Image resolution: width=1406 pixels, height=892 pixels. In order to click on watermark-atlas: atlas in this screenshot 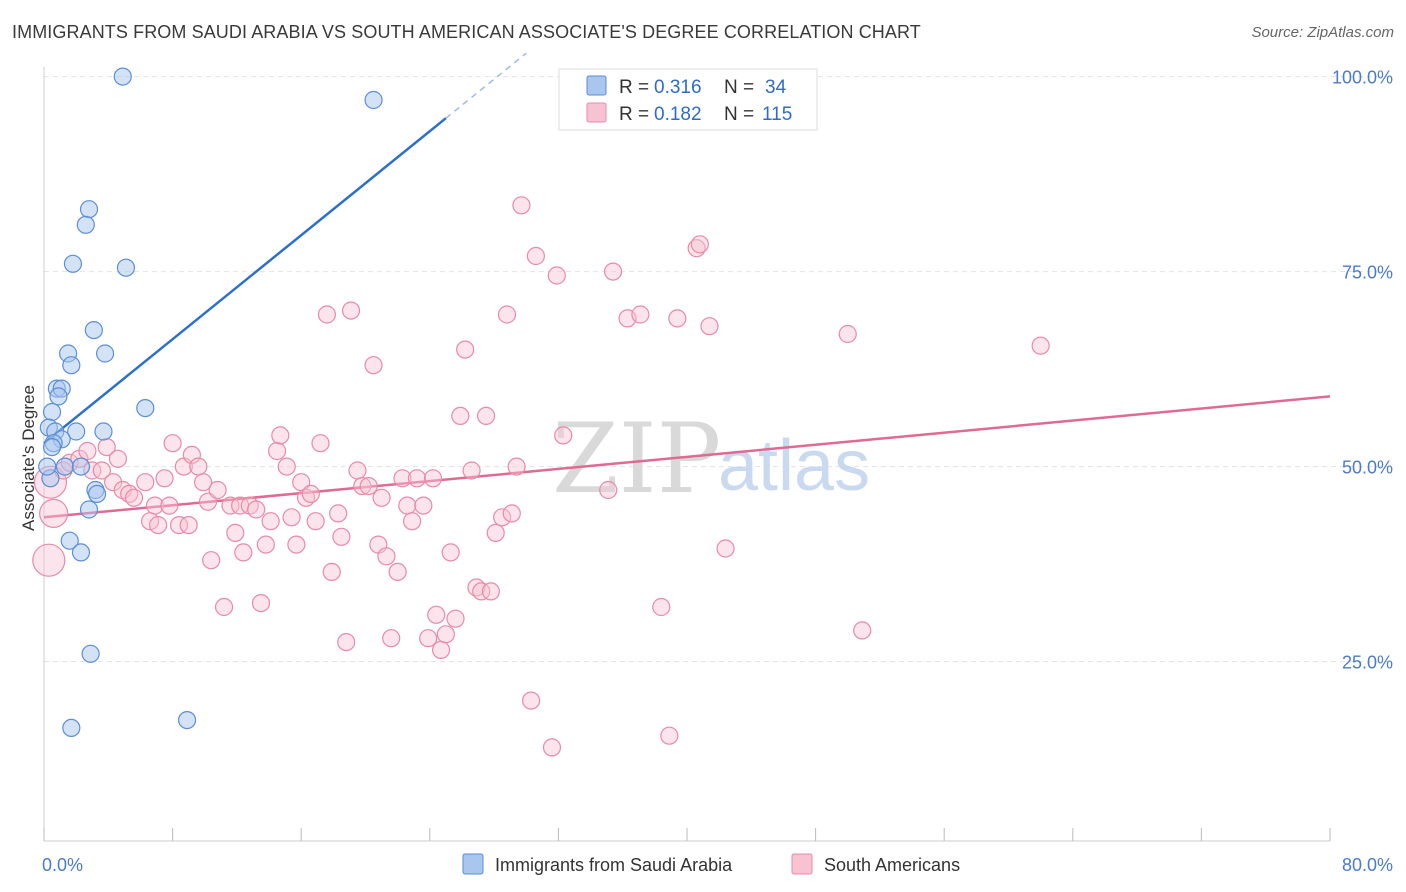, I will do `click(794, 466)`.